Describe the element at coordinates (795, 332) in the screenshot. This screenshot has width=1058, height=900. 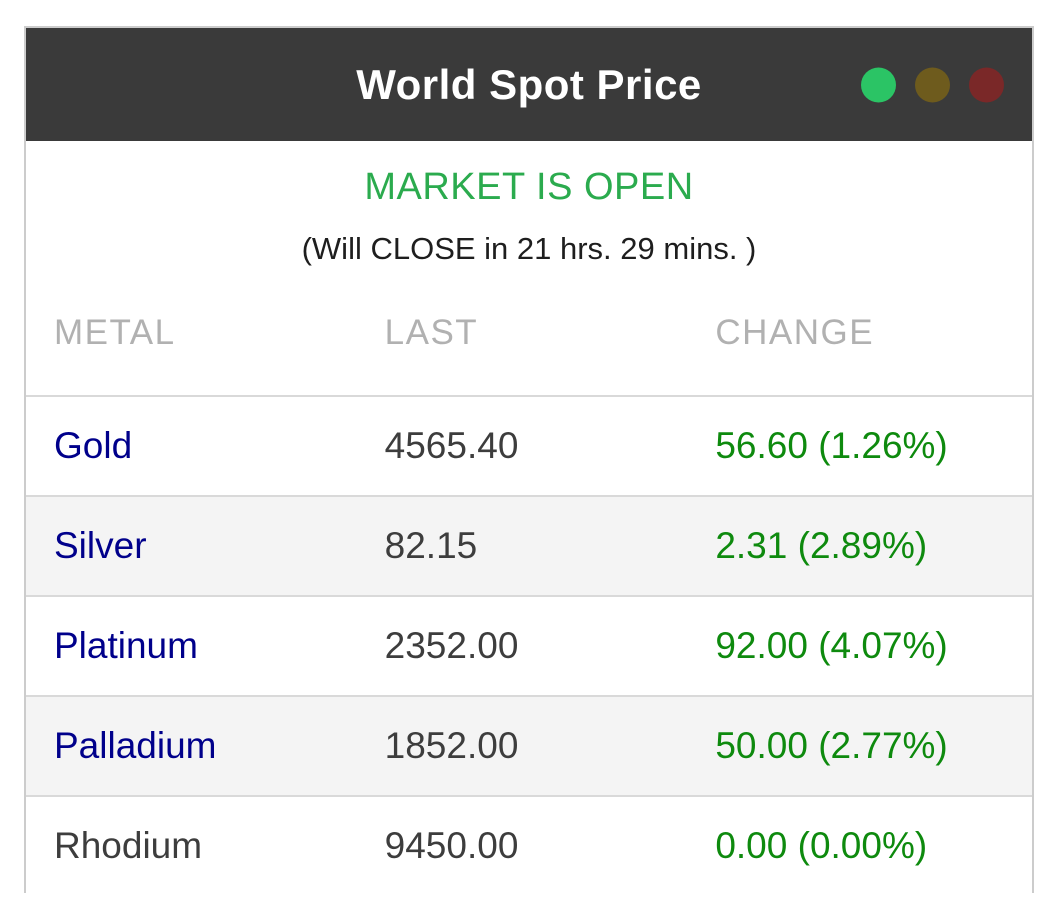
I see `column-header-change: CHANGE` at that location.